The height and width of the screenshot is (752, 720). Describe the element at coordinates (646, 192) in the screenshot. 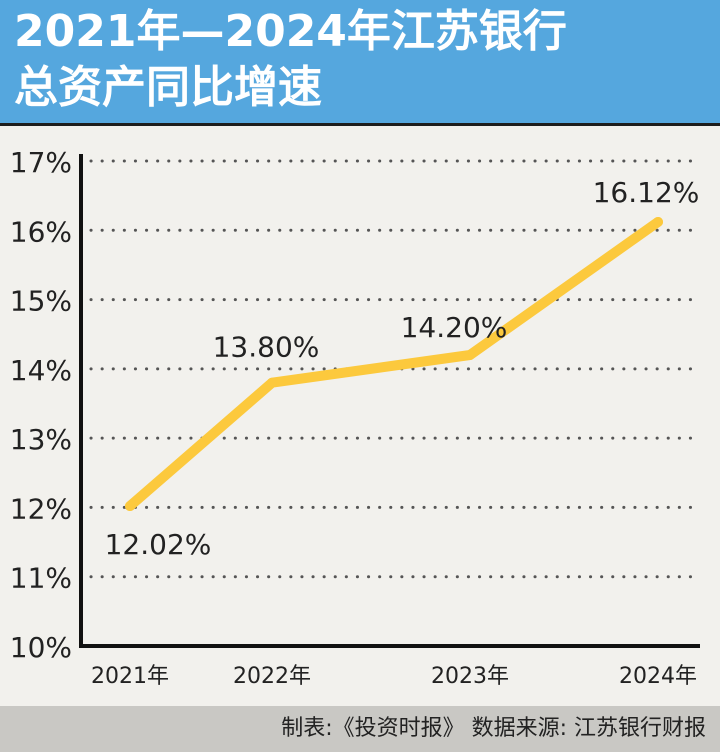

I see `data-label-3: 16.12%` at that location.